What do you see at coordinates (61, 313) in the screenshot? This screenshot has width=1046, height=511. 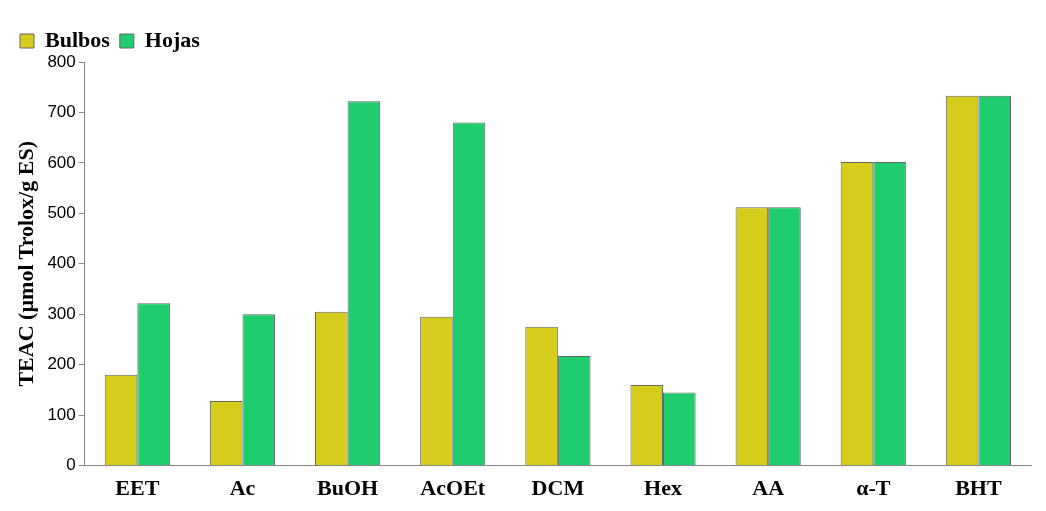 I see `y-tick-label: 300` at bounding box center [61, 313].